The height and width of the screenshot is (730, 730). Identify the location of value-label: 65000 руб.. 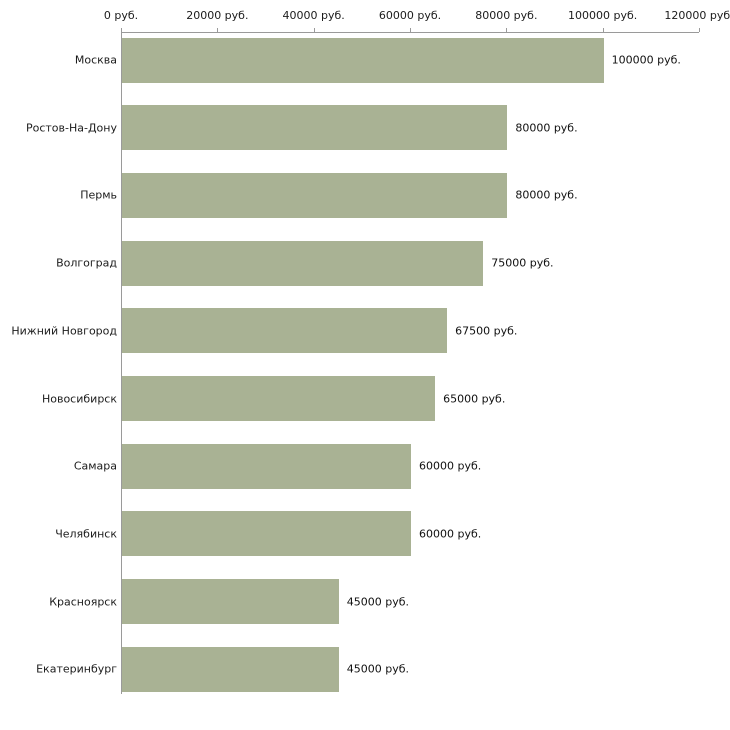
(474, 398).